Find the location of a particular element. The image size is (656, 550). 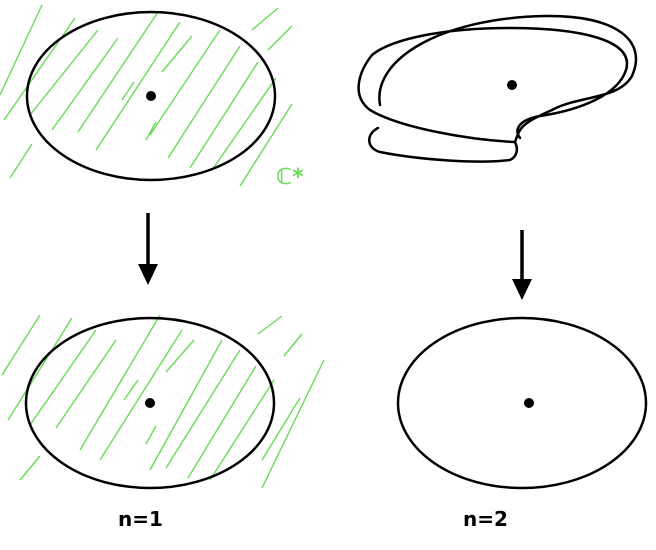

double-cover-curve is located at coordinates (497, 79).